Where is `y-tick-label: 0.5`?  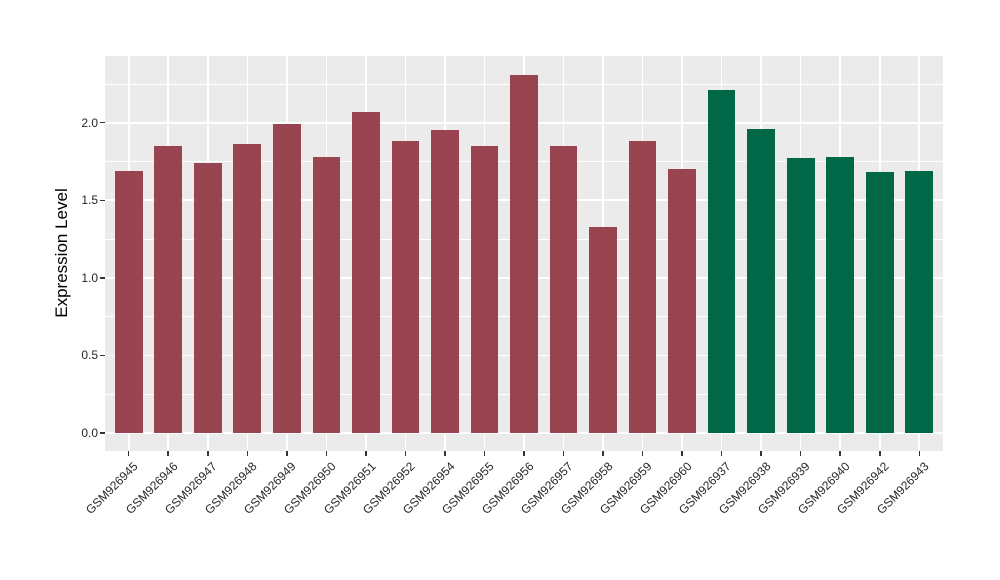 y-tick-label: 0.5 is located at coordinates (89, 355).